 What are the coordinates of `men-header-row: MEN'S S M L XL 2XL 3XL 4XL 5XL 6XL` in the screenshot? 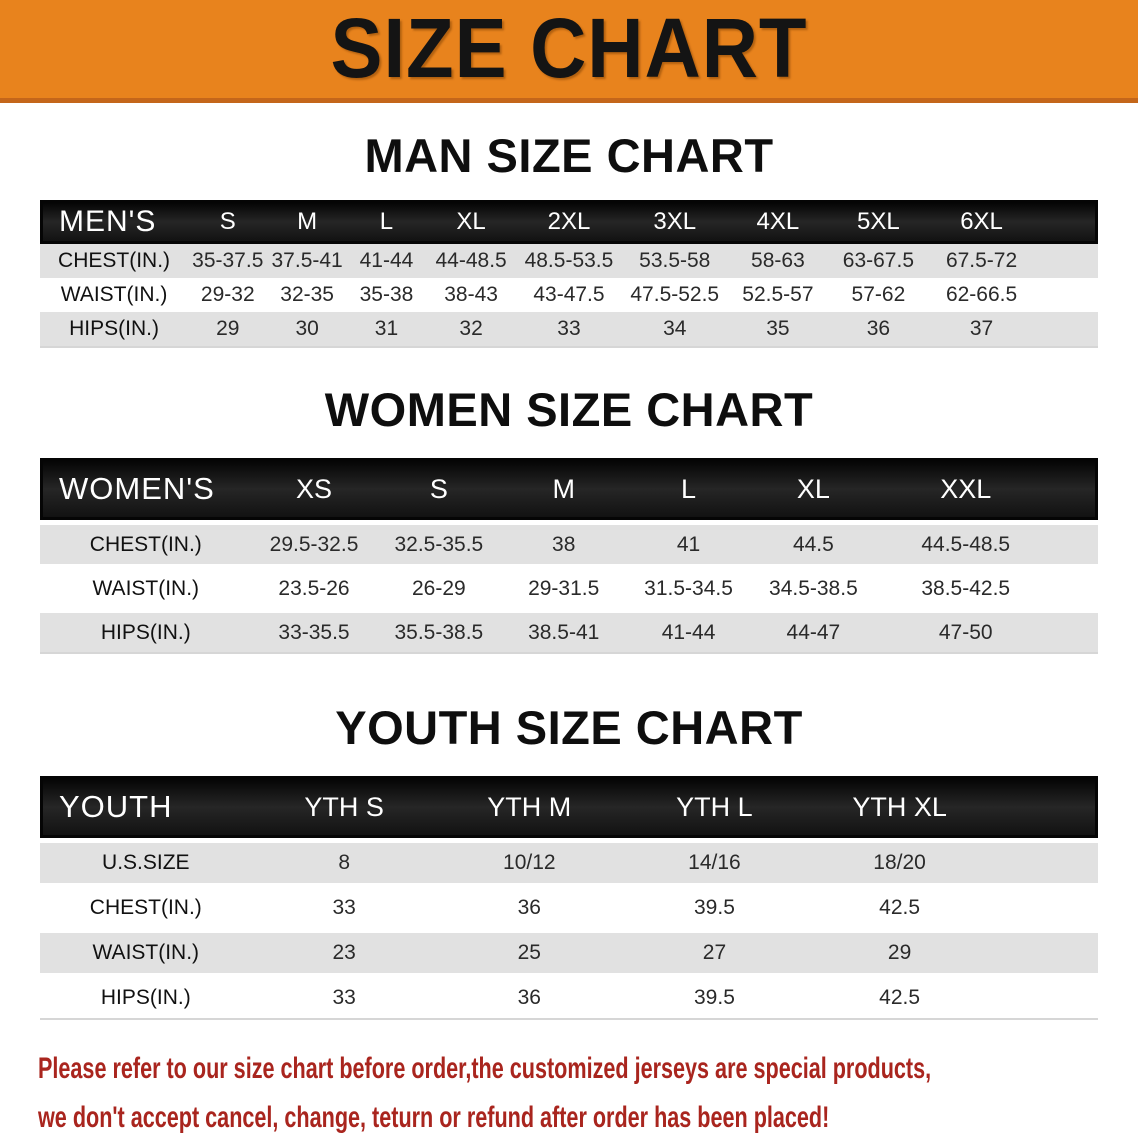 It's located at (569, 222).